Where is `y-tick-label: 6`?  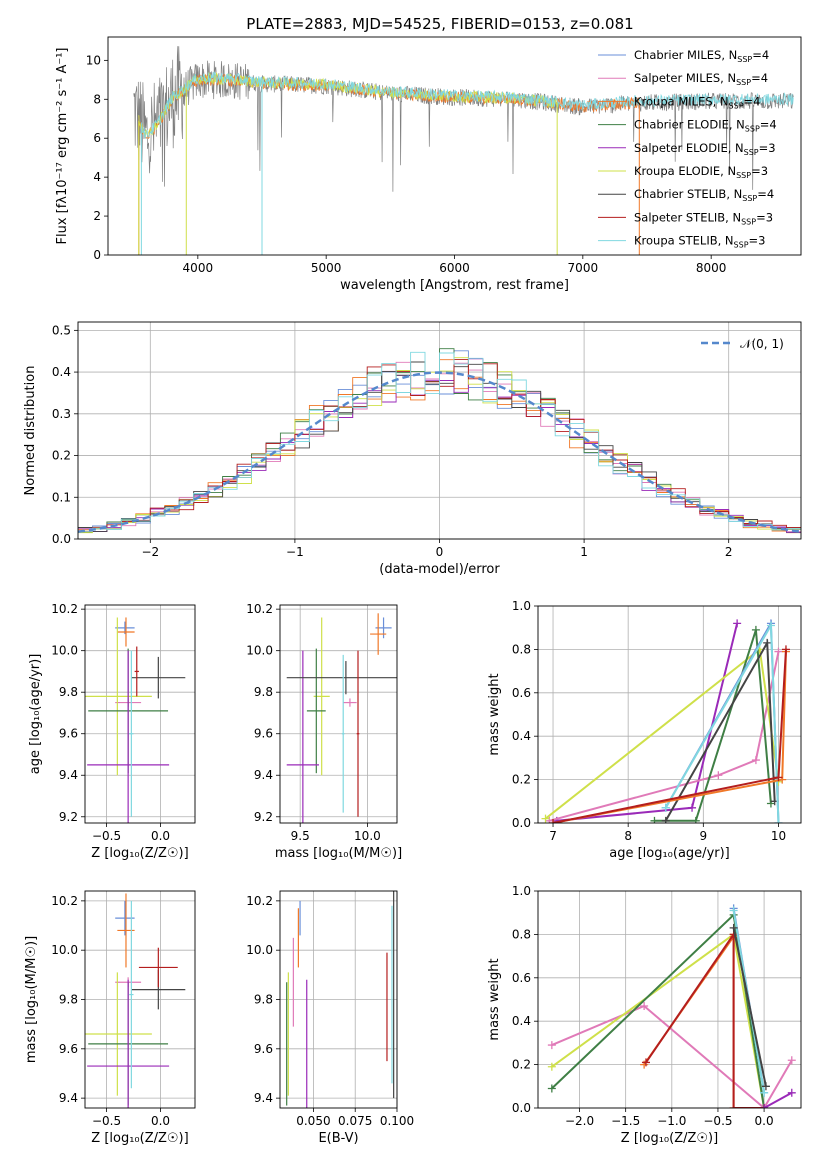 y-tick-label: 6 is located at coordinates (97, 138).